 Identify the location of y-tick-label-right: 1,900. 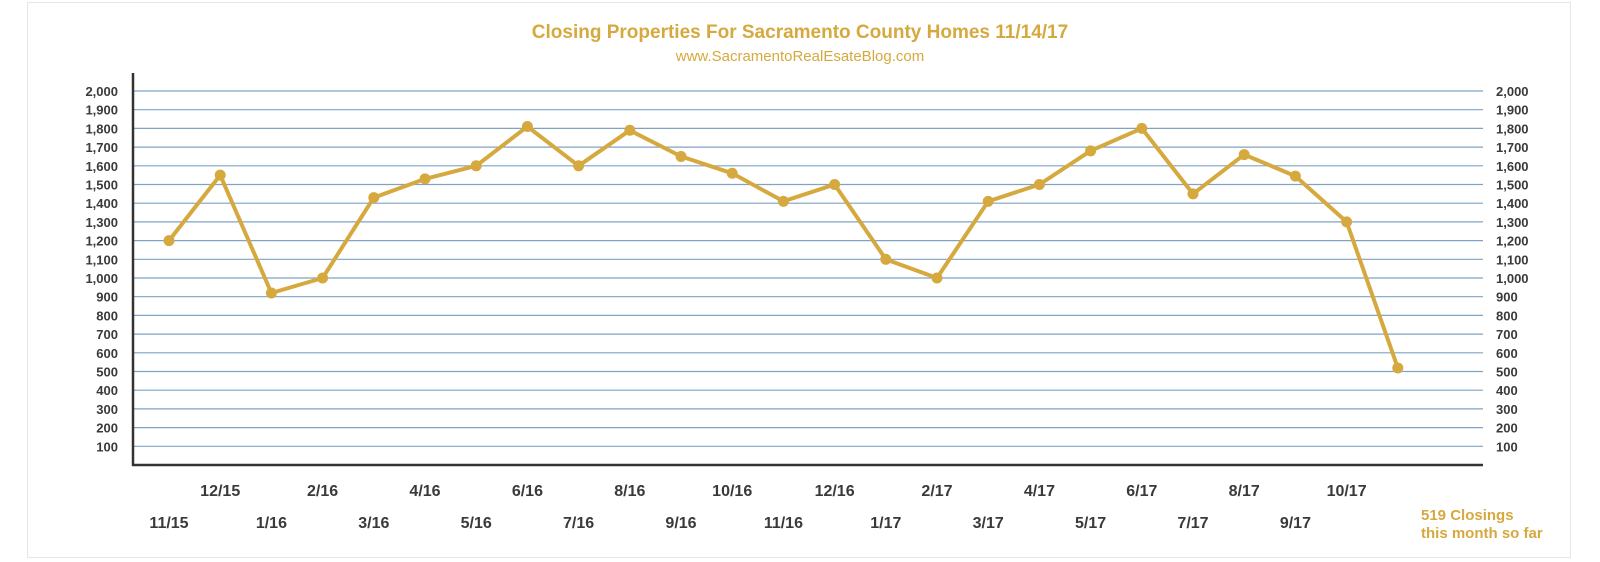
(1512, 110).